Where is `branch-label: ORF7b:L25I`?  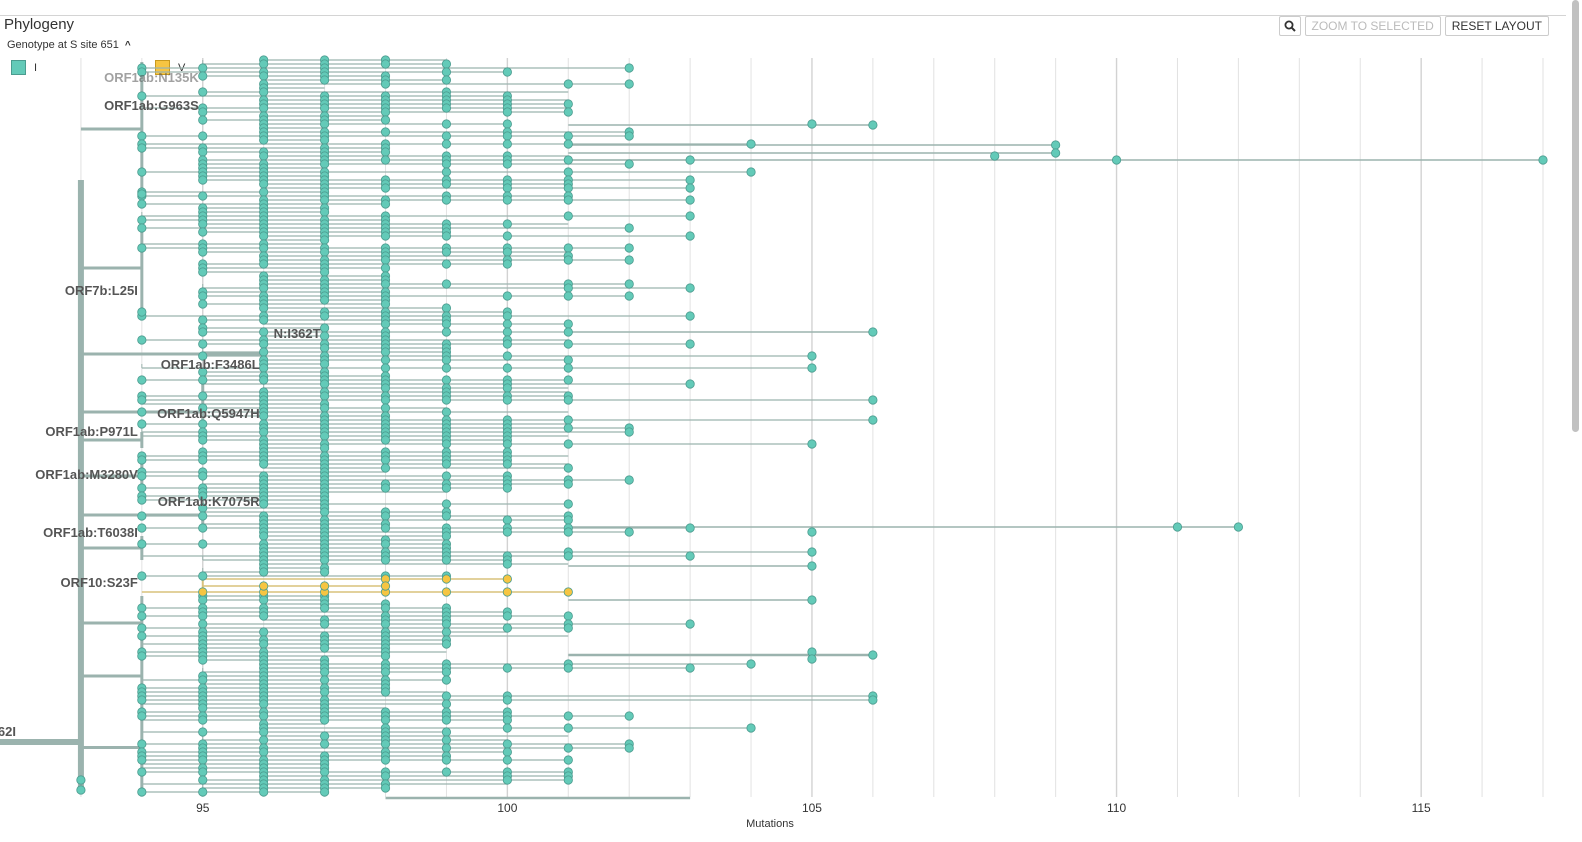 branch-label: ORF7b:L25I is located at coordinates (101, 290).